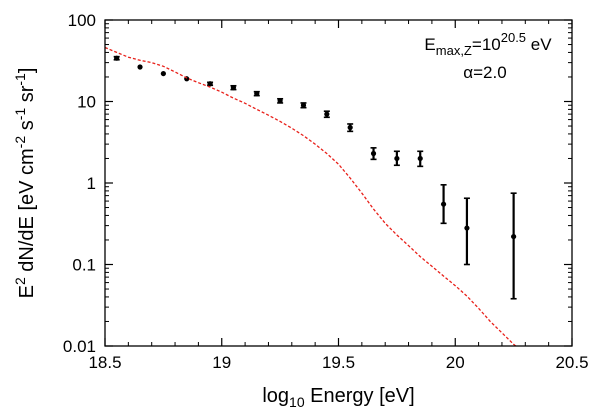 The image size is (600, 420). Describe the element at coordinates (360, 396) in the screenshot. I see `x-axis-title-part: Energy [eV]` at that location.